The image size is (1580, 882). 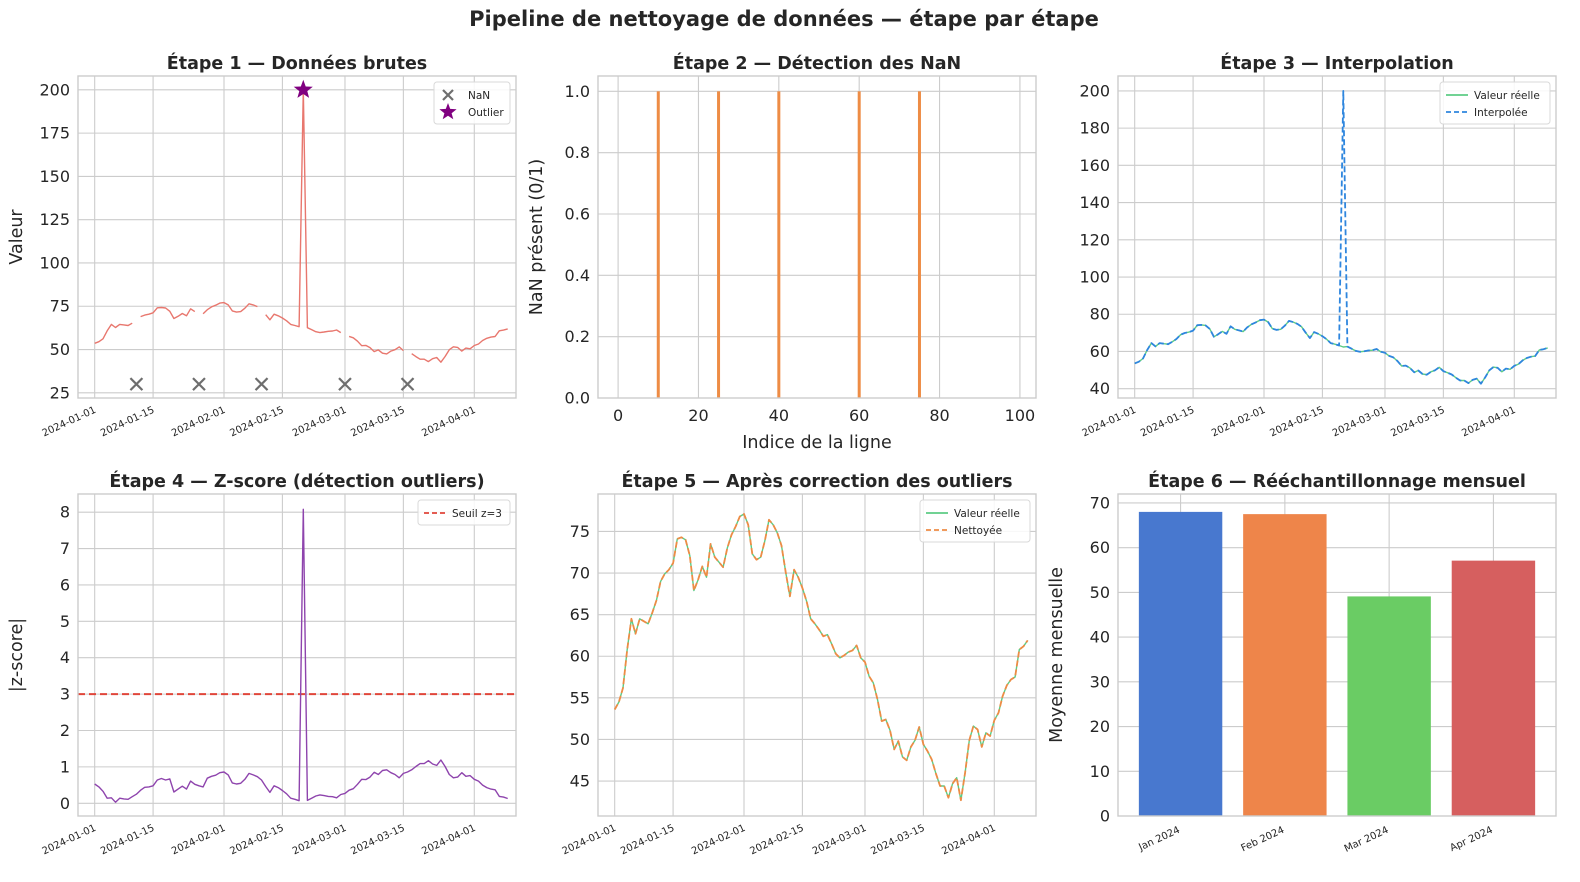 What do you see at coordinates (1094, 202) in the screenshot?
I see `y-tick-label: 140` at bounding box center [1094, 202].